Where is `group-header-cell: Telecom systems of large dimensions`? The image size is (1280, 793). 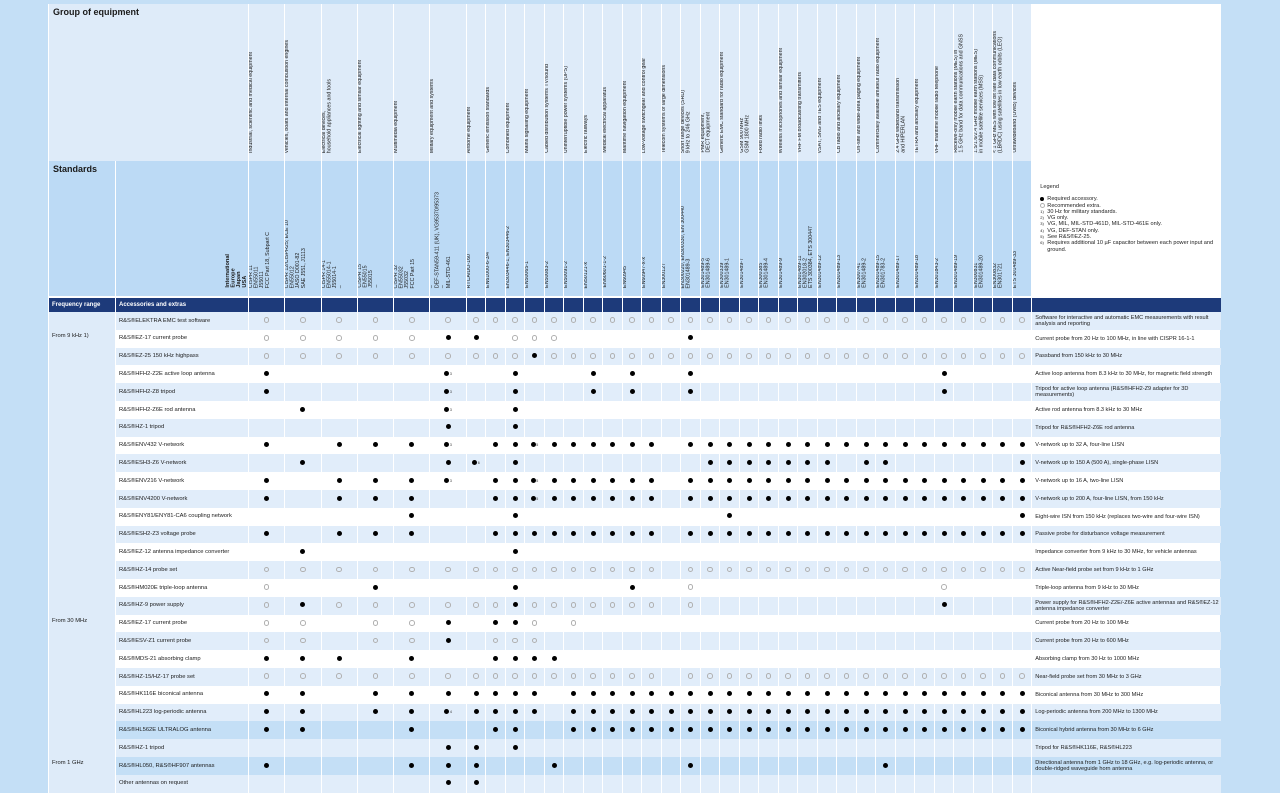 group-header-cell: Telecom systems of large dimensions is located at coordinates (670, 82).